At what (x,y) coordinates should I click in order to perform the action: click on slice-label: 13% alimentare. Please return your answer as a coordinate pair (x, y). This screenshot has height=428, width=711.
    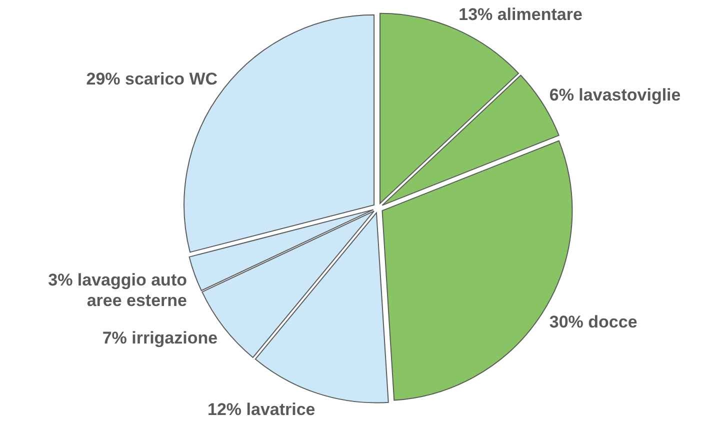
    Looking at the image, I should click on (520, 14).